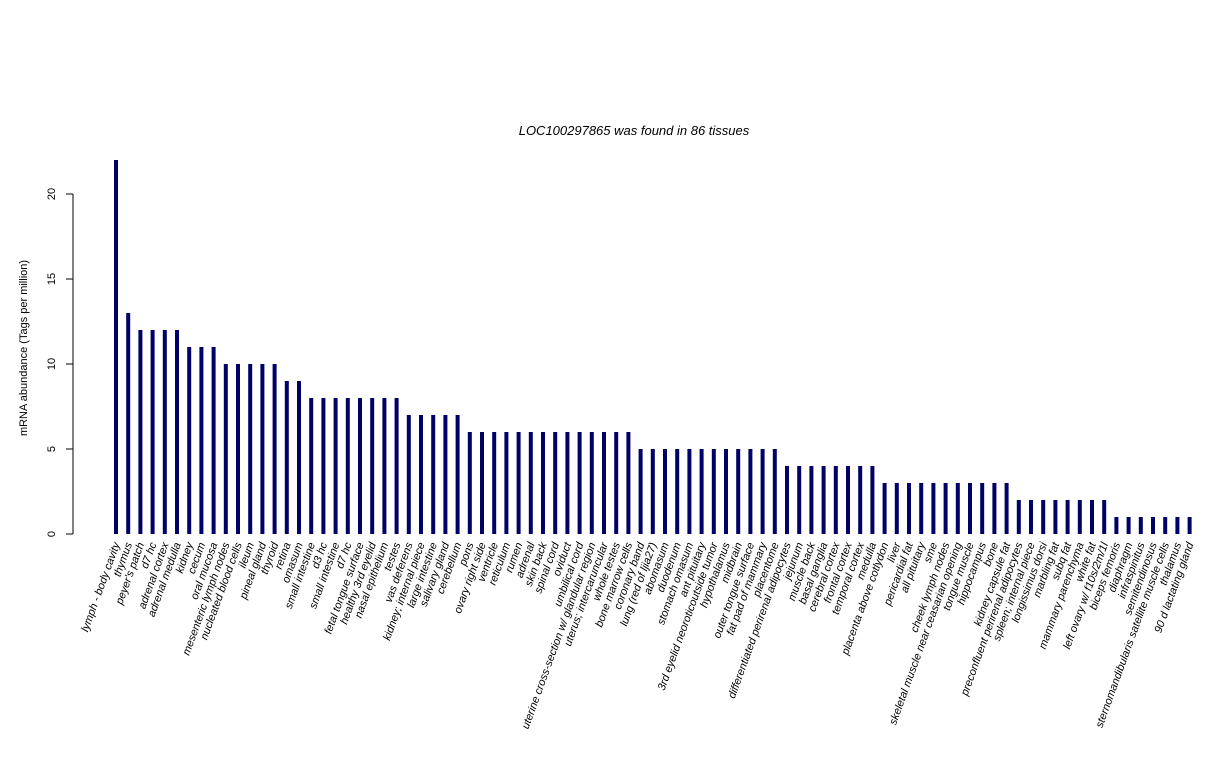 The height and width of the screenshot is (768, 1224). What do you see at coordinates (52, 449) in the screenshot?
I see `y-tick-label: 5` at bounding box center [52, 449].